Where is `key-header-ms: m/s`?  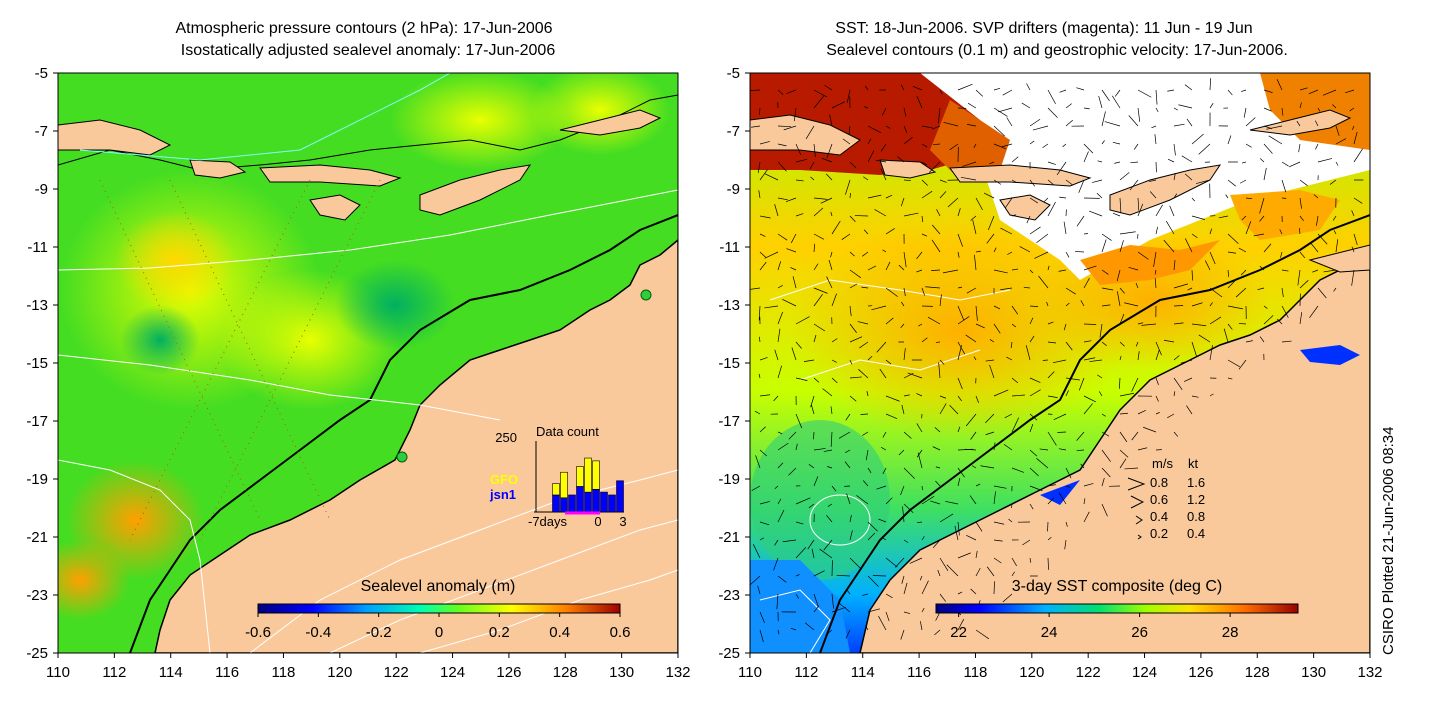
key-header-ms: m/s is located at coordinates (1162, 463).